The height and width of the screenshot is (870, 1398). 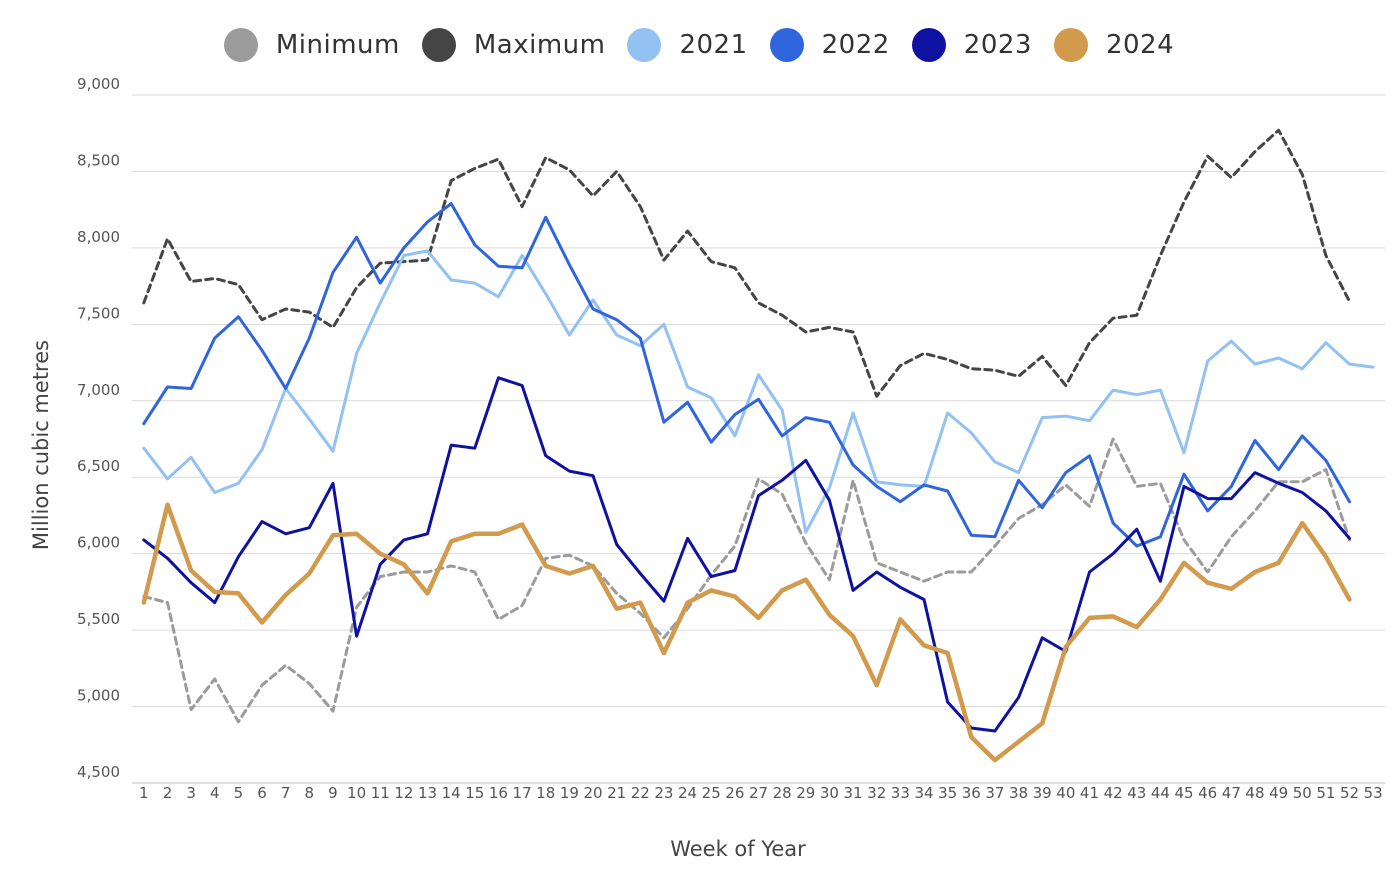 I want to click on x-tick-label: 34, so click(x=923, y=793).